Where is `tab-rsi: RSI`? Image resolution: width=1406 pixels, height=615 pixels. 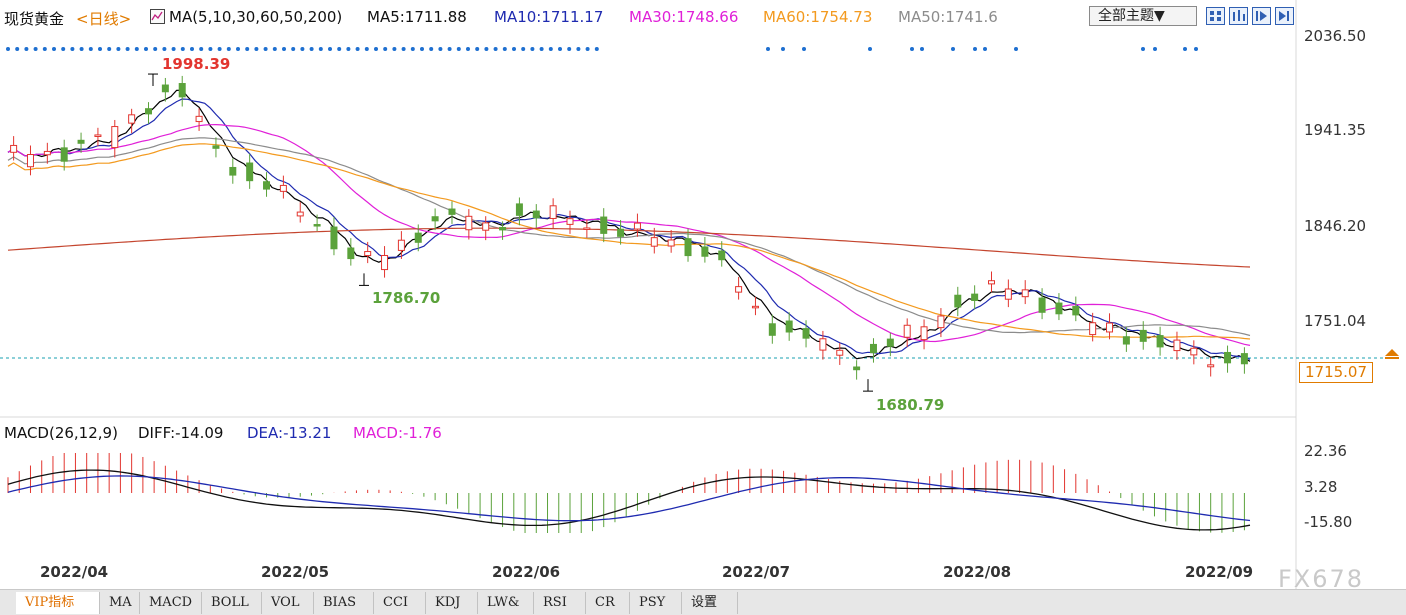 tab-rsi: RSI is located at coordinates (560, 603).